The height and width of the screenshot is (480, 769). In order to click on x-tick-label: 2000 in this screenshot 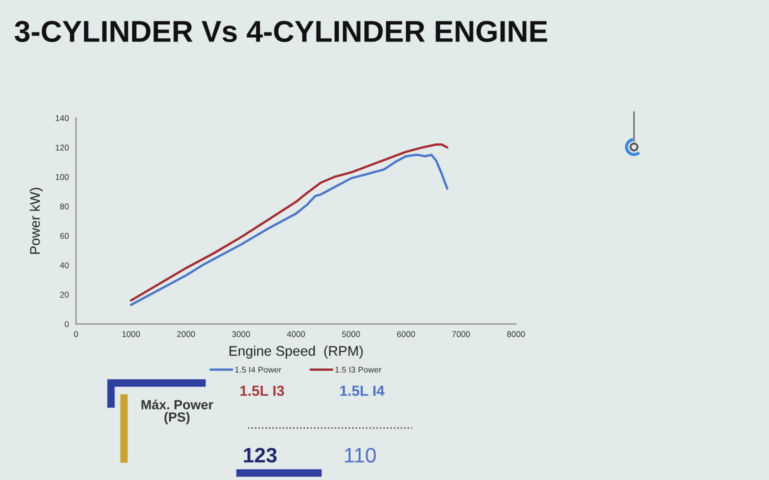, I will do `click(186, 334)`.